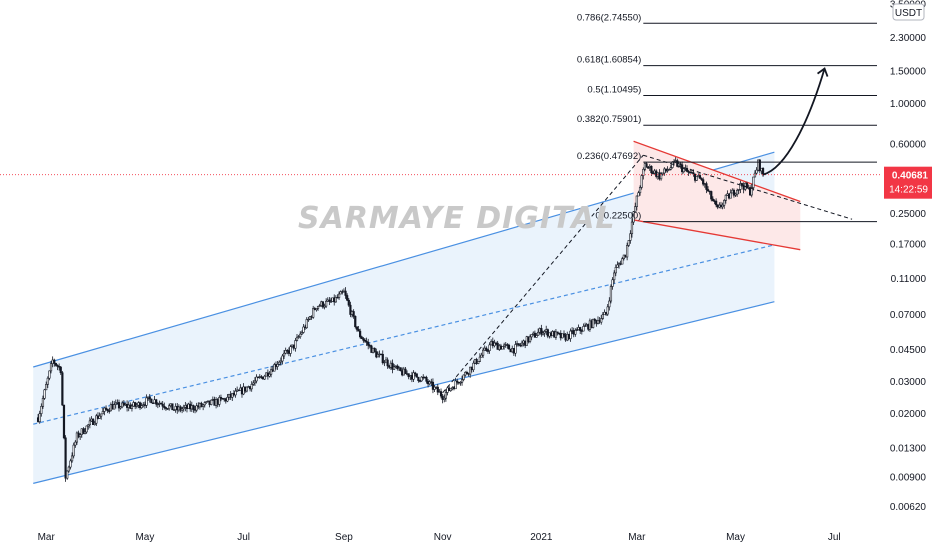  Describe the element at coordinates (541, 537) in the screenshot. I see `time-tick-label: 2021` at that location.